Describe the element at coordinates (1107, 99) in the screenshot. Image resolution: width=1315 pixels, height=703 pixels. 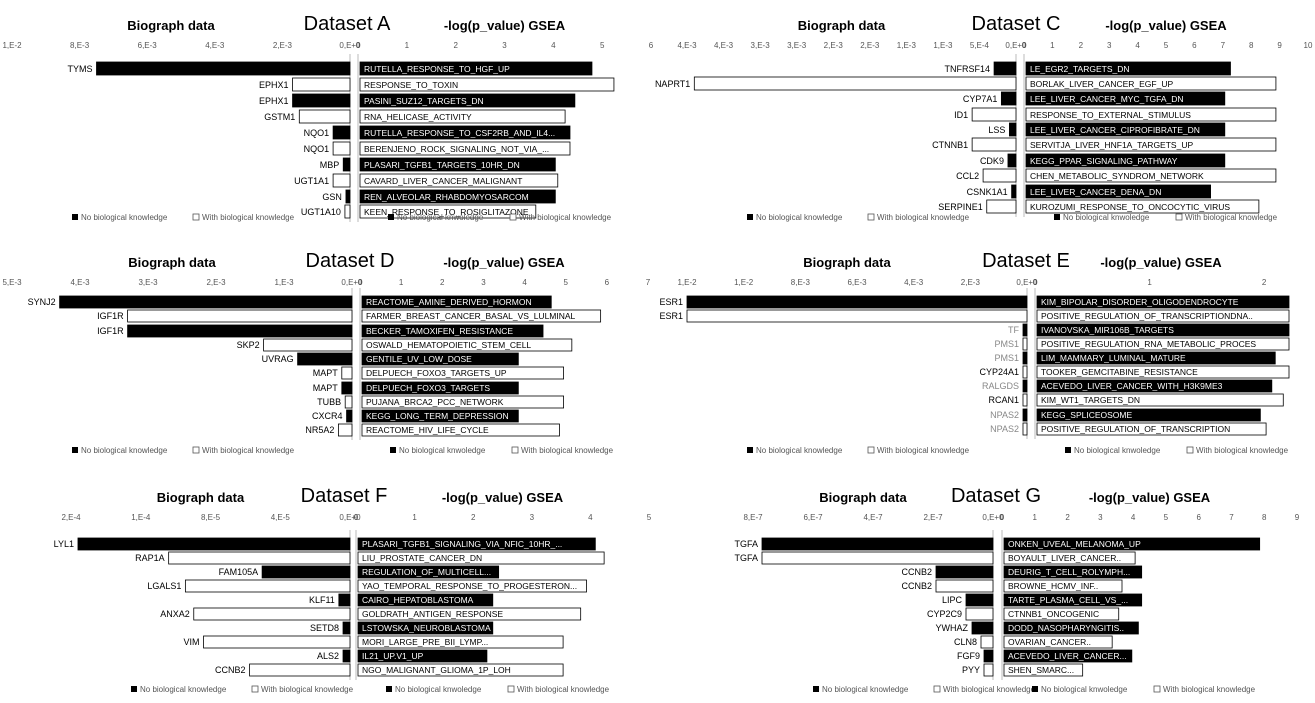
I see `gene-set-label: LEE_LIVER_CANCER_MYC_TGFA_DN` at that location.